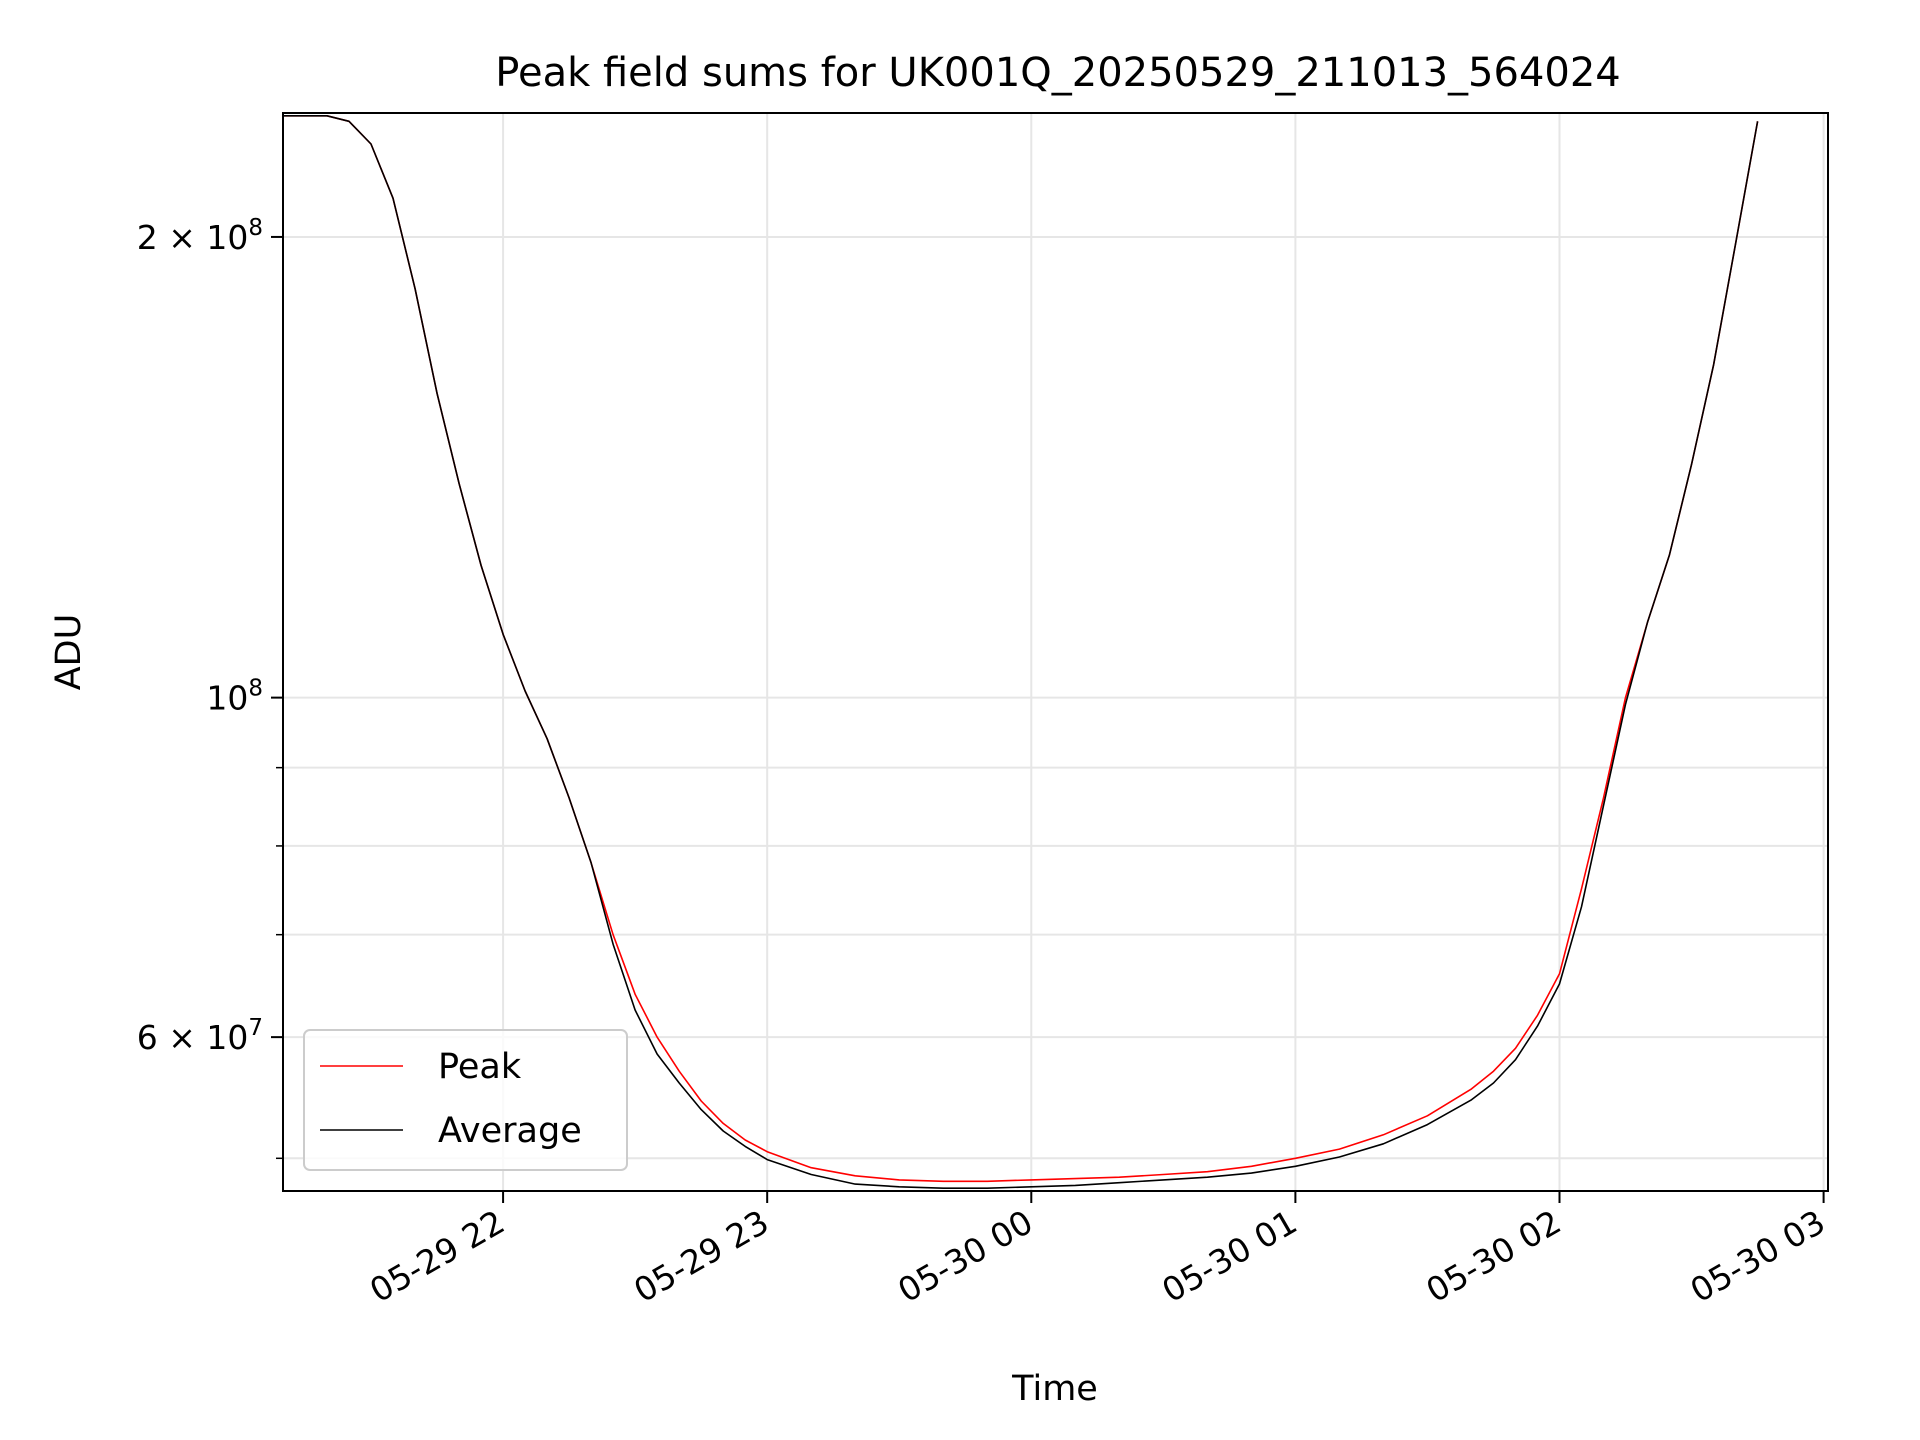 The width and height of the screenshot is (1920, 1440). I want to click on legend-label-average: Average, so click(510, 1131).